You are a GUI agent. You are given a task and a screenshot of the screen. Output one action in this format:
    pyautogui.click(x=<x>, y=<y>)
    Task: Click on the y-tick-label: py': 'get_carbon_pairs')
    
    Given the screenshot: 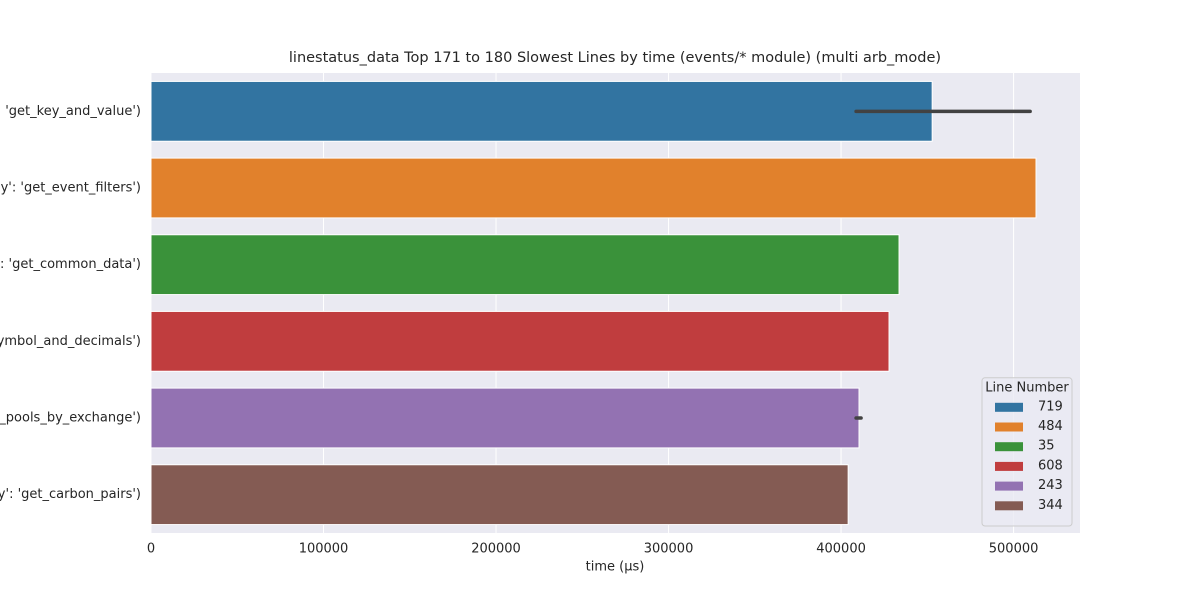 What is the action you would take?
    pyautogui.click(x=70, y=494)
    